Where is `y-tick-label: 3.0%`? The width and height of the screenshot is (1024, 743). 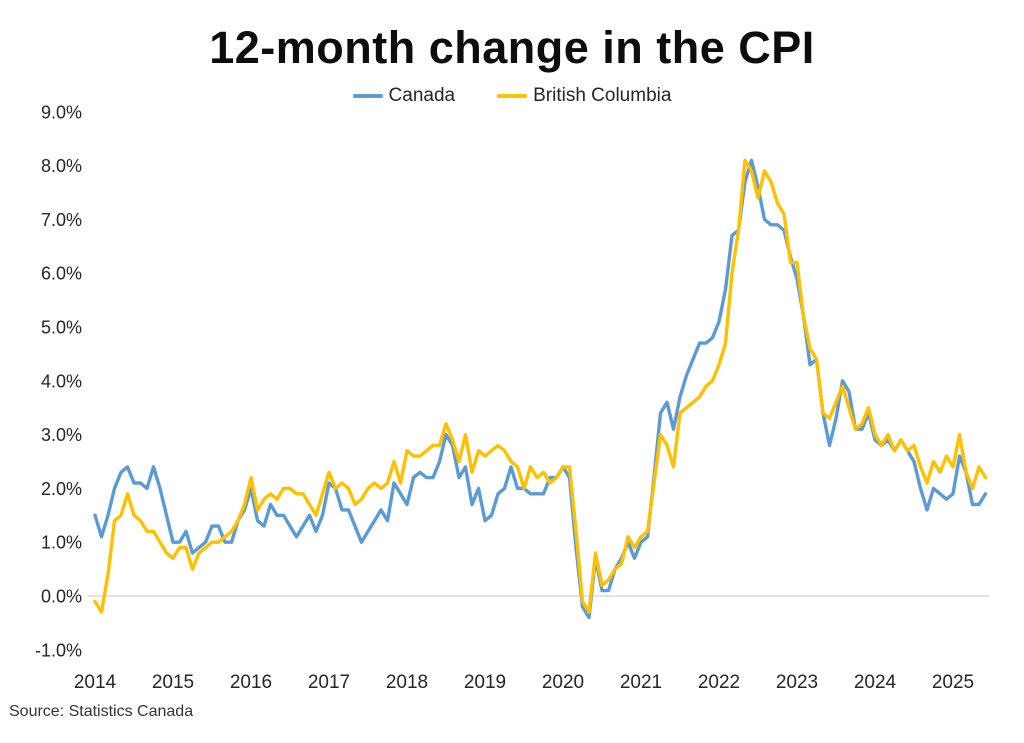 y-tick-label: 3.0% is located at coordinates (61, 435).